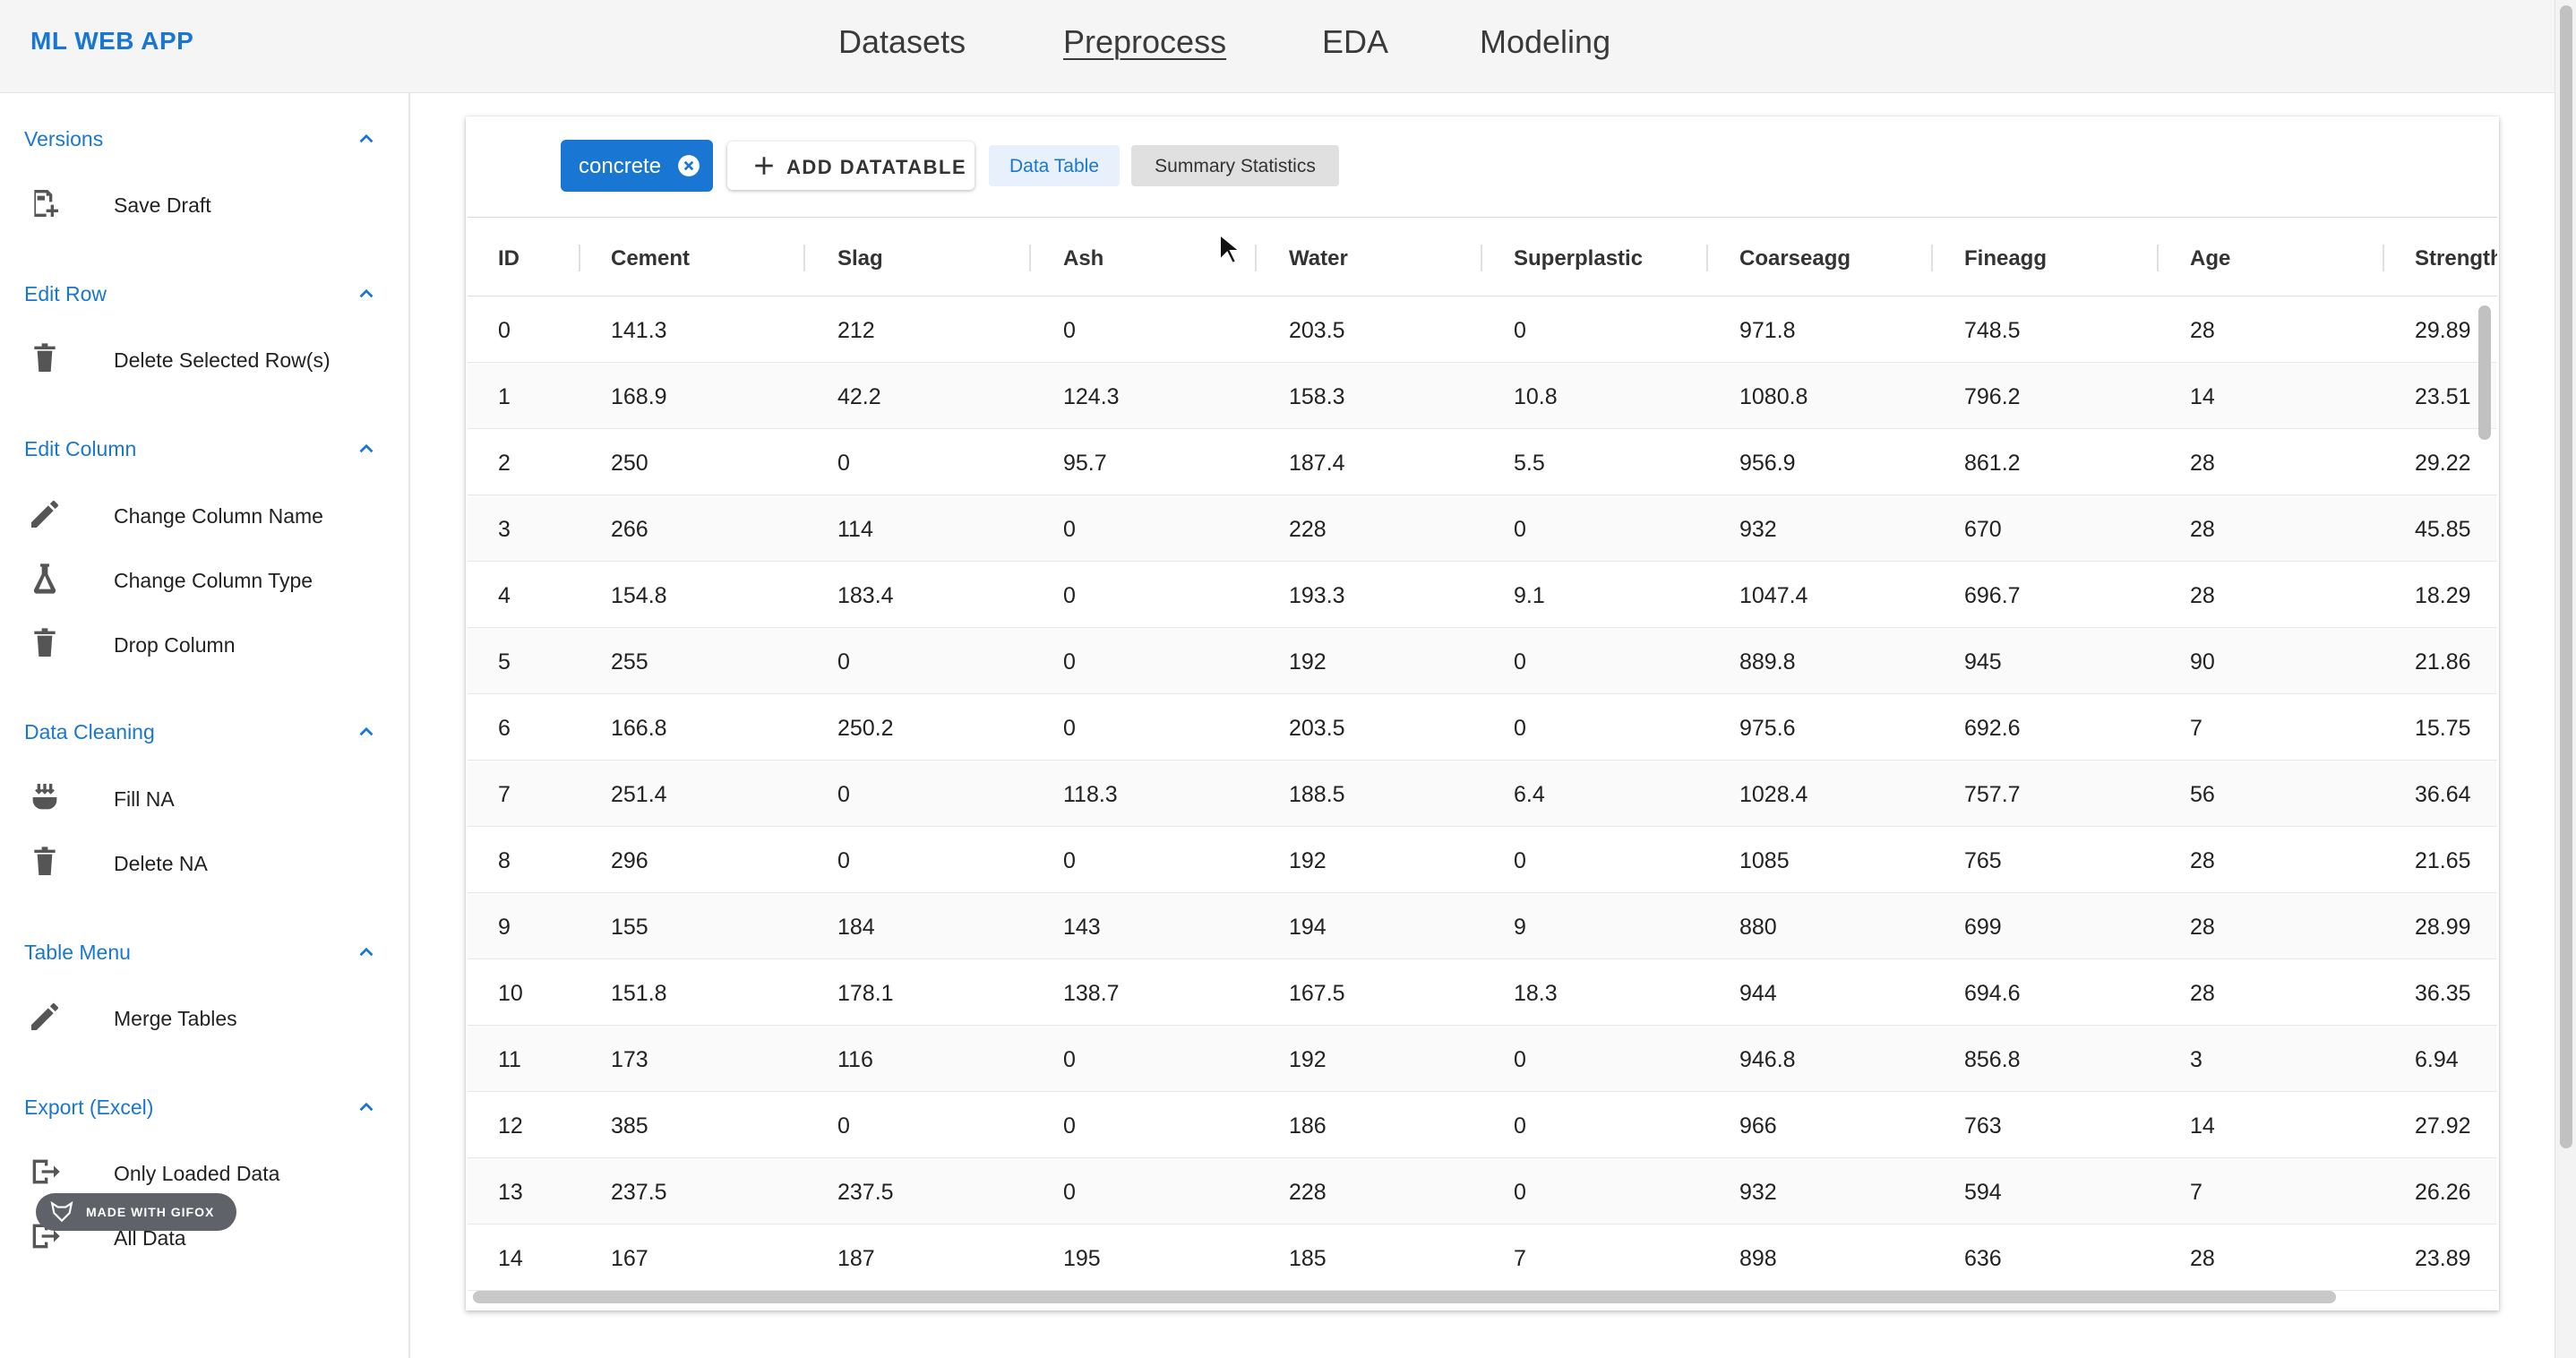 This screenshot has height=1358, width=2576. Describe the element at coordinates (65, 294) in the screenshot. I see `section-edit-row-title: Edit Row` at that location.